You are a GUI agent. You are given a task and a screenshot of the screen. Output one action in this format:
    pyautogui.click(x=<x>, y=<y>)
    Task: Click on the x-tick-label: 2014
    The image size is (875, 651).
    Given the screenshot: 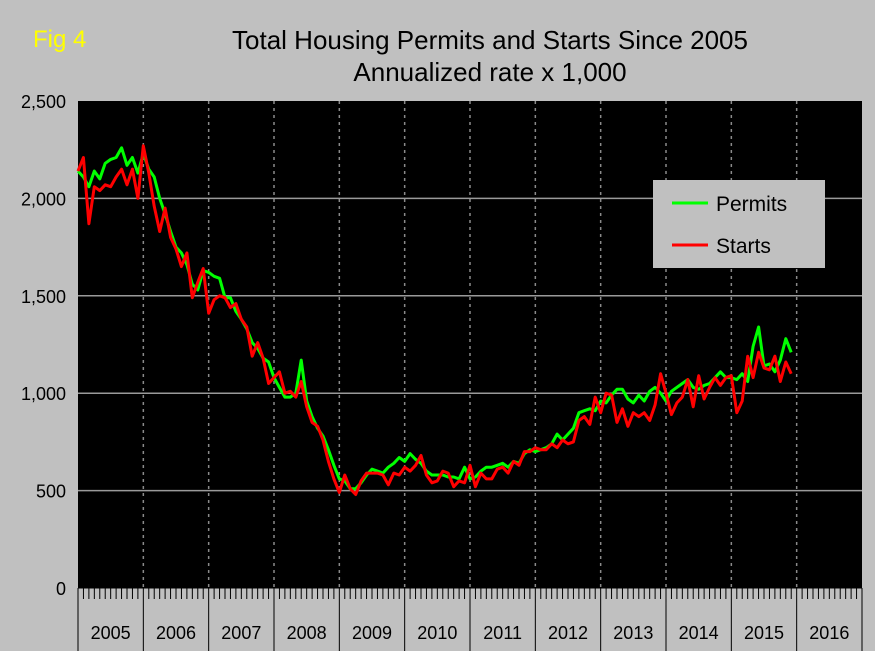 What is the action you would take?
    pyautogui.click(x=699, y=633)
    